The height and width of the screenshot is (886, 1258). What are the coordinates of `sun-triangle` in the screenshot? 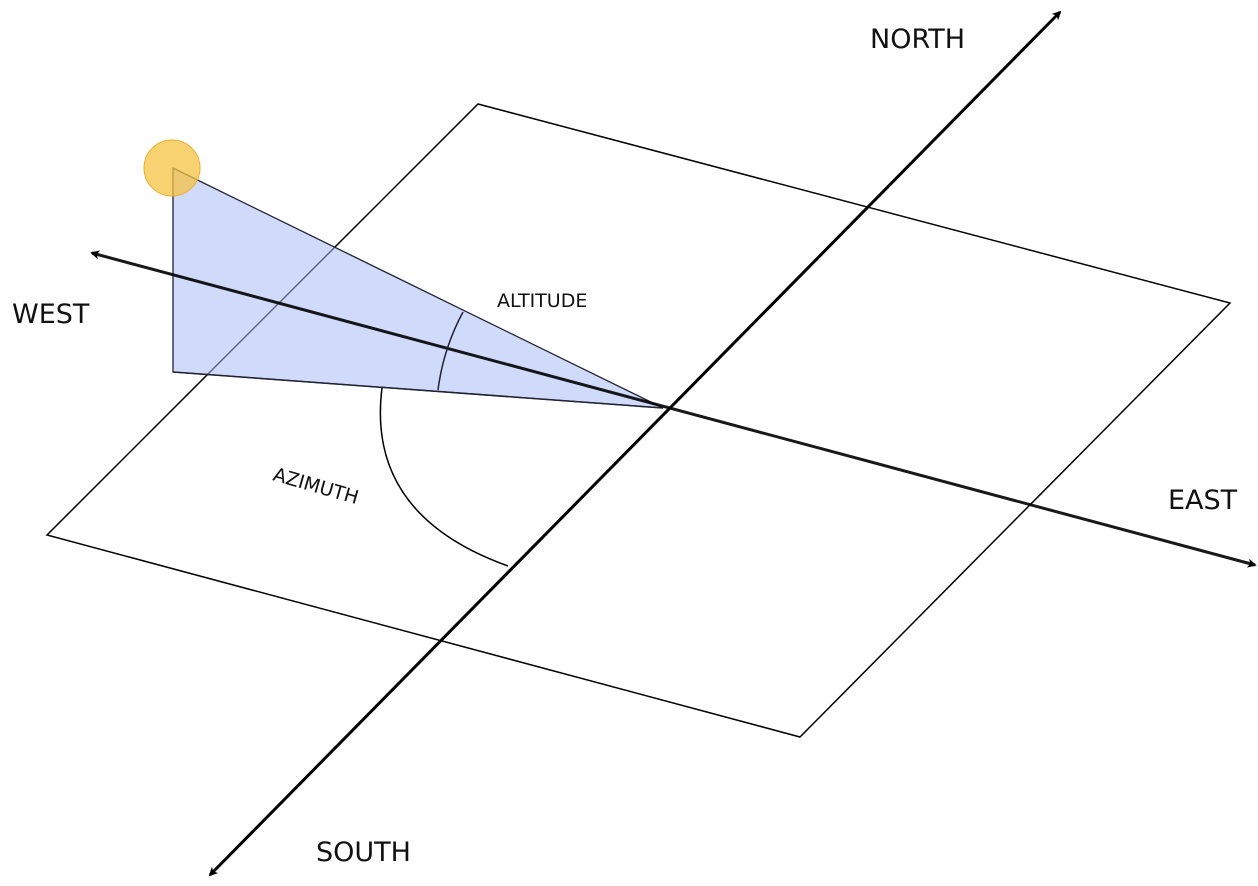 It's located at (418, 287).